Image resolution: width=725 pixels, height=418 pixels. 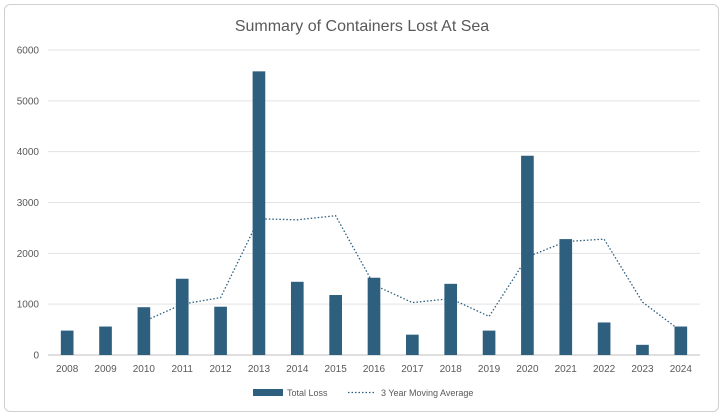 What do you see at coordinates (362, 26) in the screenshot?
I see `chart-title: Summary of Containers Lost At Sea` at bounding box center [362, 26].